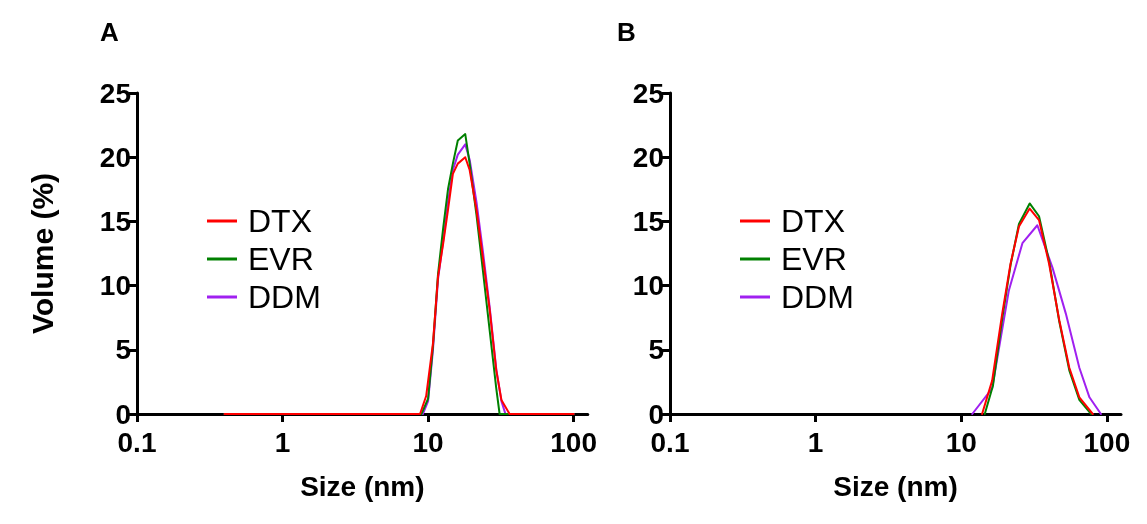 The width and height of the screenshot is (1147, 524). What do you see at coordinates (626, 32) in the screenshot?
I see `chart-title: B` at bounding box center [626, 32].